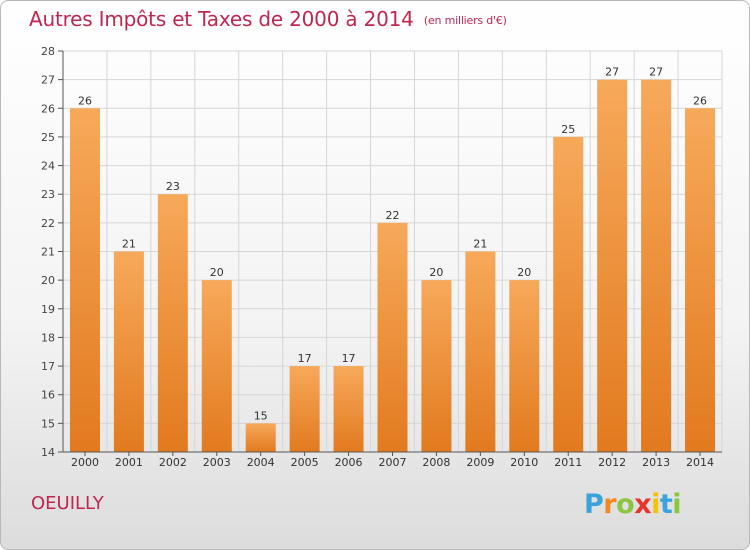 Image resolution: width=750 pixels, height=550 pixels. Describe the element at coordinates (129, 462) in the screenshot. I see `x-tick-label: 2001` at that location.